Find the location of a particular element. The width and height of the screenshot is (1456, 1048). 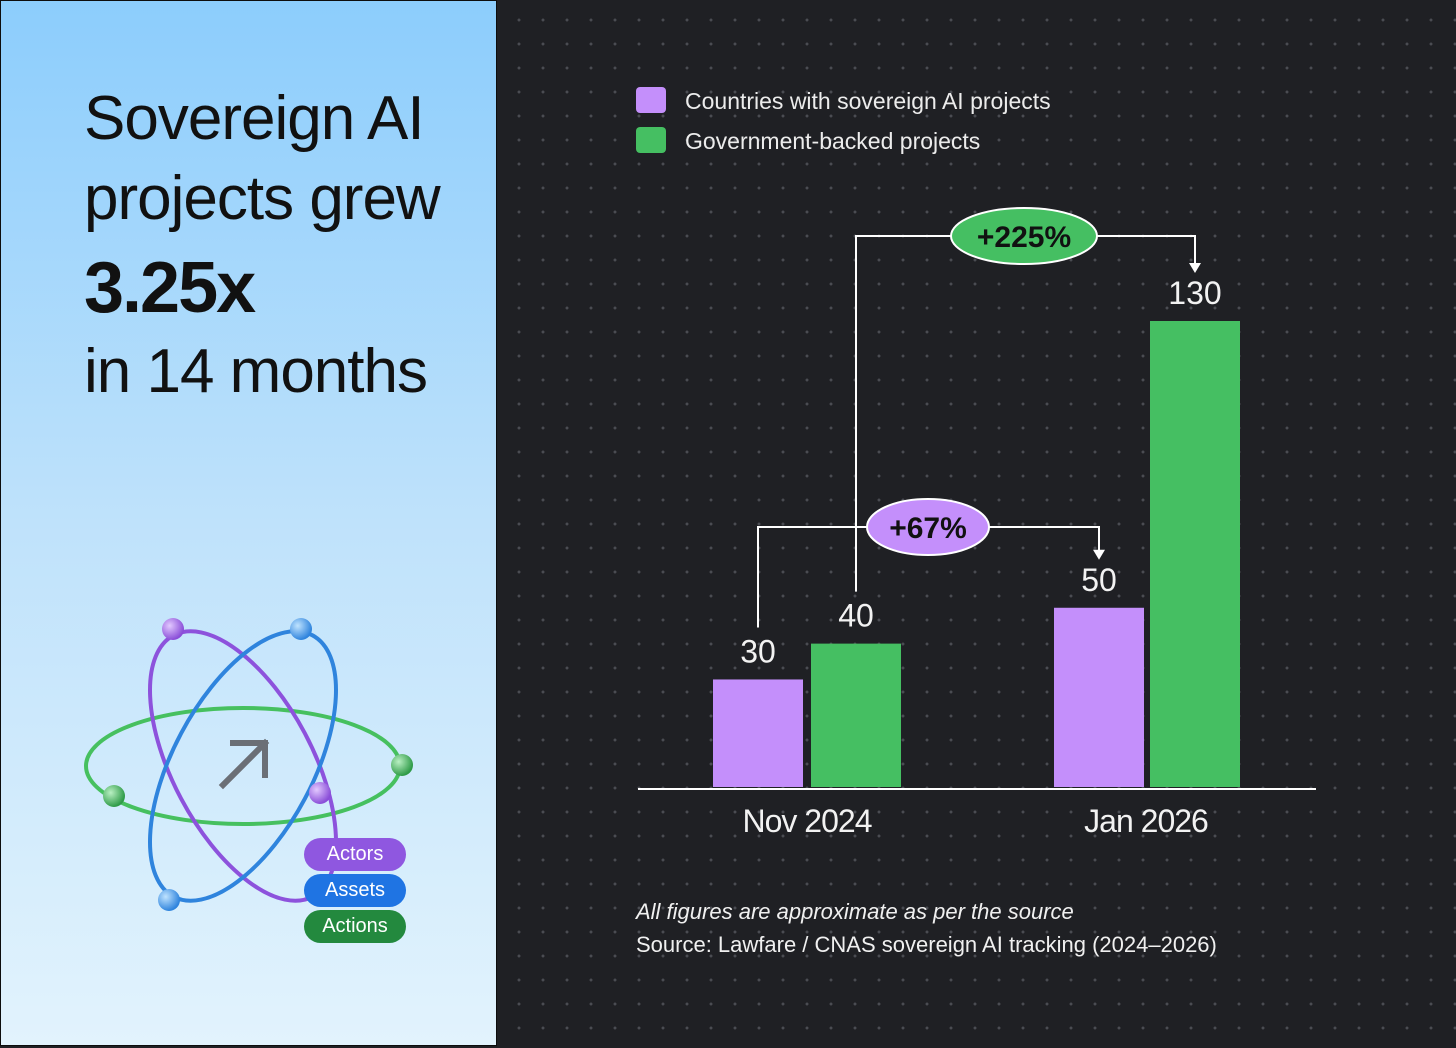

actions-pill: Actions is located at coordinates (355, 926).